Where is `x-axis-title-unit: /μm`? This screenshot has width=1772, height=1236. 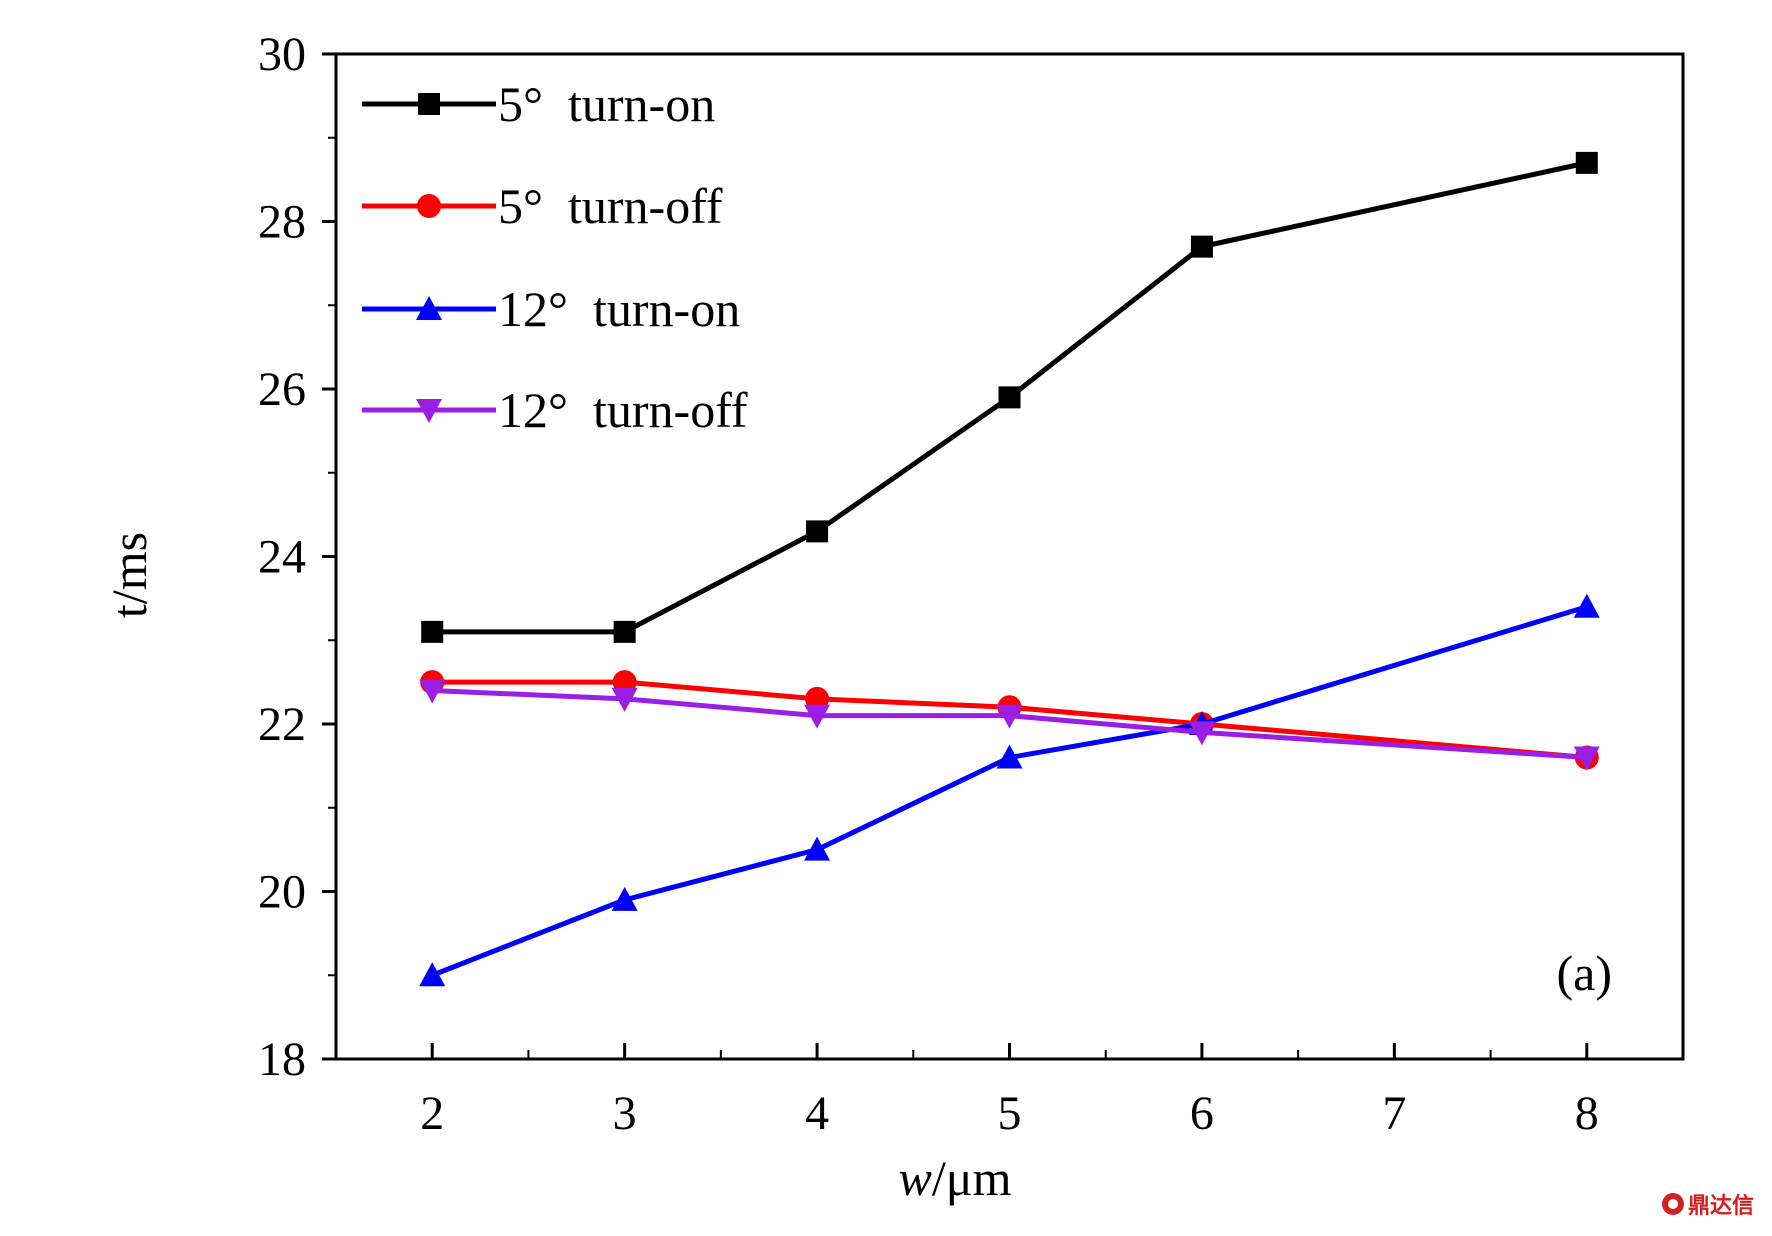
x-axis-title-unit: /μm is located at coordinates (972, 1178).